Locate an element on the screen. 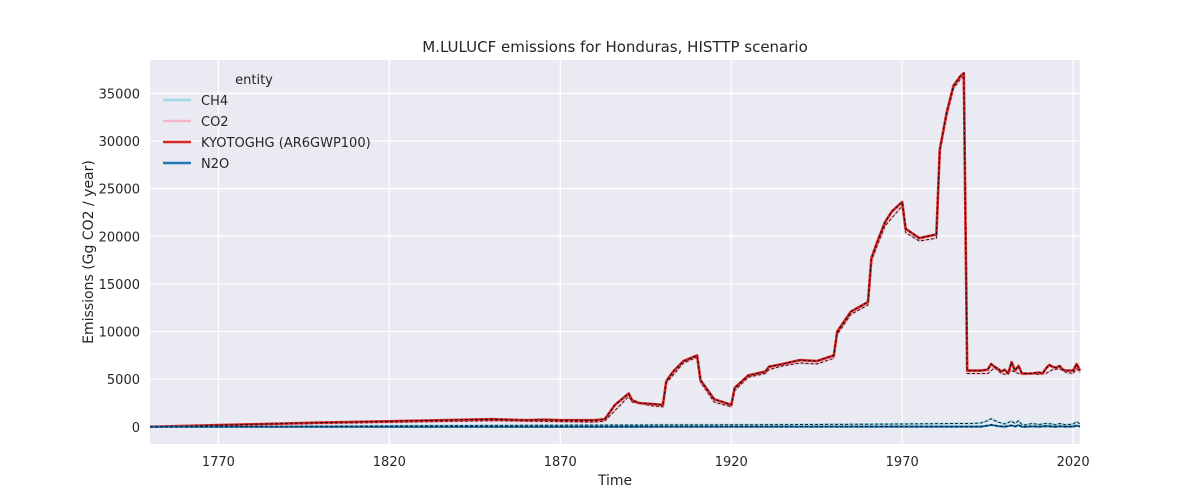 This screenshot has height=500, width=1200. x-tick-label: 1770 is located at coordinates (218, 462).